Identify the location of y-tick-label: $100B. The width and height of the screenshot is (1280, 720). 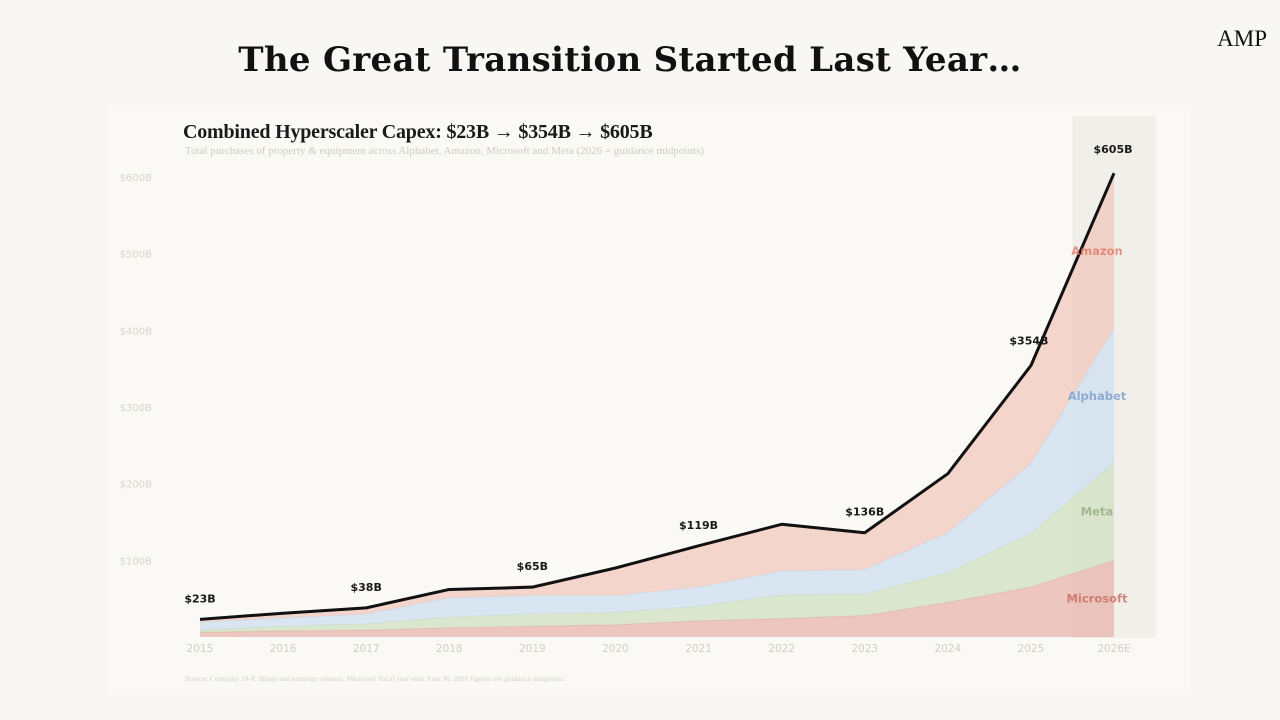
(136, 561).